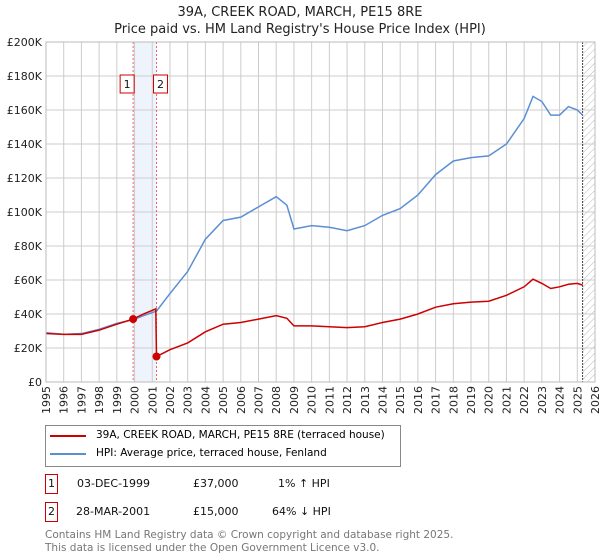 This screenshot has height=560, width=600. What do you see at coordinates (216, 511) in the screenshot?
I see `sale-price: £15,000` at bounding box center [216, 511].